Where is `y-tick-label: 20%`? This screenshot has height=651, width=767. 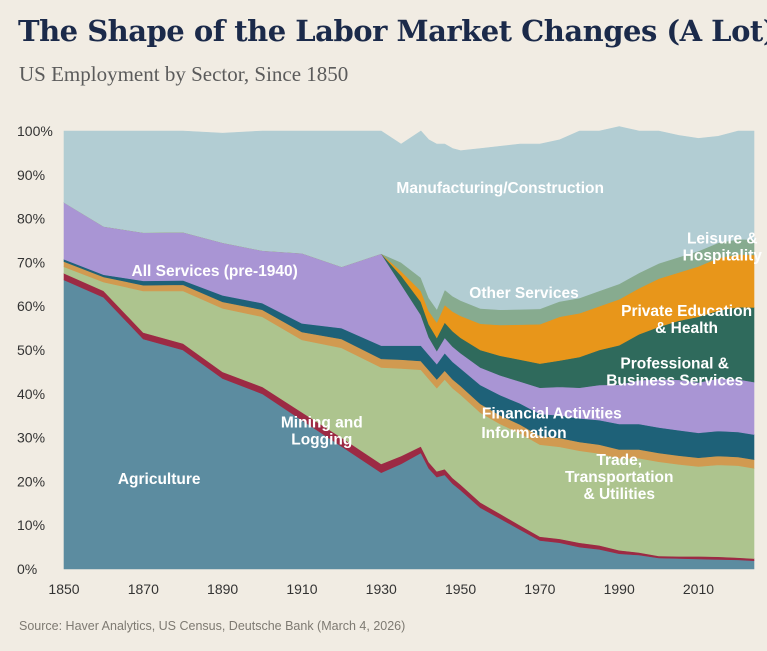 y-tick-label: 20% is located at coordinates (31, 481).